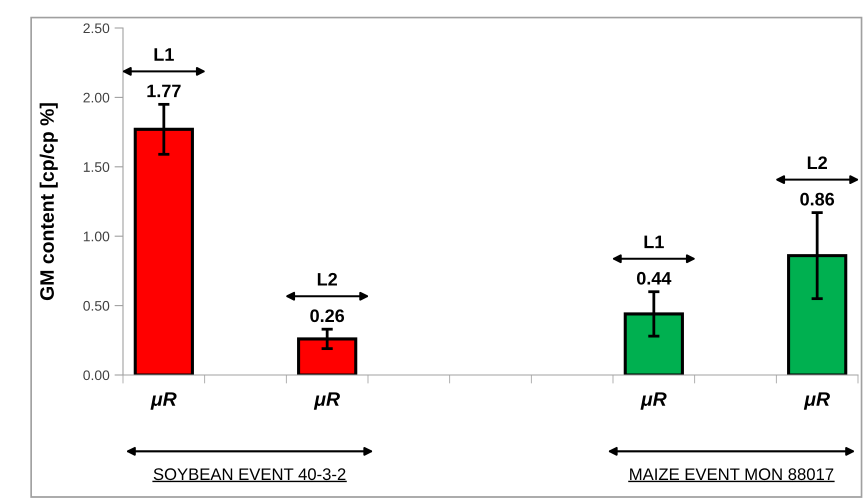 Image resolution: width=865 pixels, height=502 pixels. Describe the element at coordinates (817, 199) in the screenshot. I see `data-label: 0.86` at that location.